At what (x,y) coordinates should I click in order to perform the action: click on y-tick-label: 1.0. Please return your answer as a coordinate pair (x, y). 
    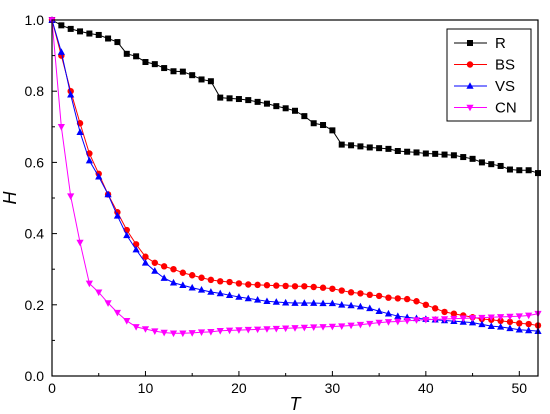
    Looking at the image, I should click on (35, 20).